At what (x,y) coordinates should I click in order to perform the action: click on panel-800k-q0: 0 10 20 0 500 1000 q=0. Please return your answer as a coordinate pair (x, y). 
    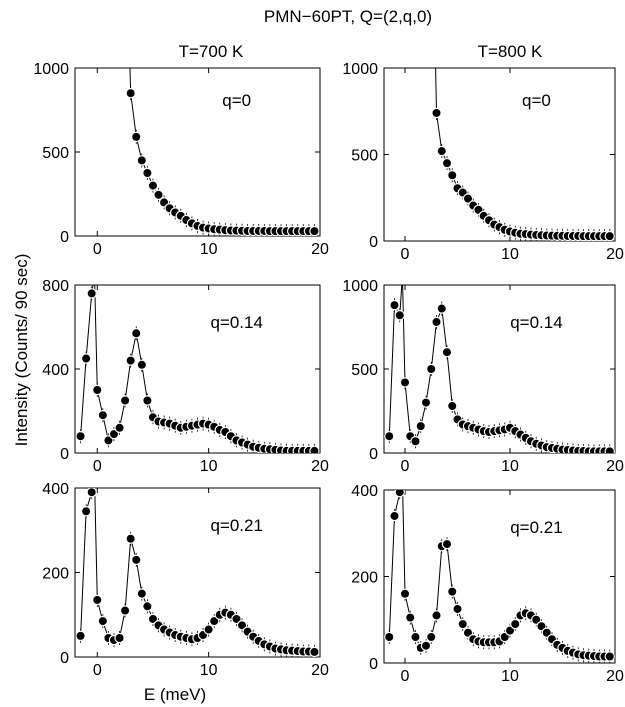
    Looking at the image, I should click on (483, 162).